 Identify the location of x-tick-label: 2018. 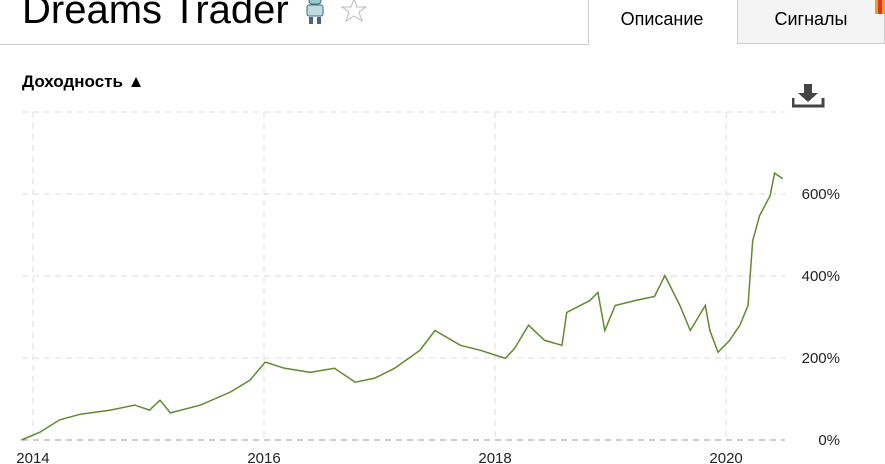
(494, 457).